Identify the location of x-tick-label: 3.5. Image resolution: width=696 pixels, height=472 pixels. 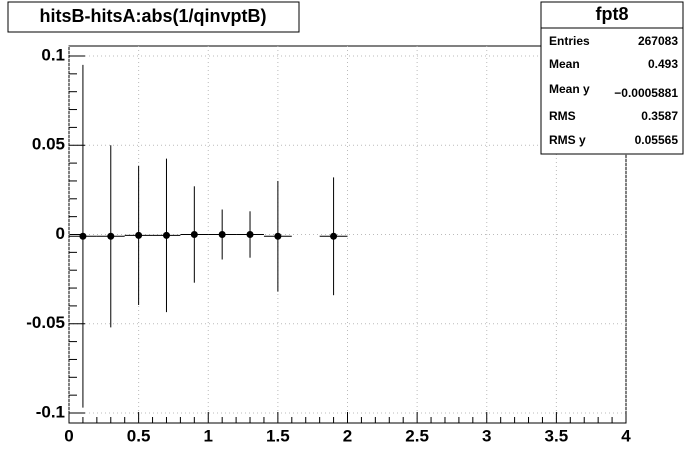
(557, 435).